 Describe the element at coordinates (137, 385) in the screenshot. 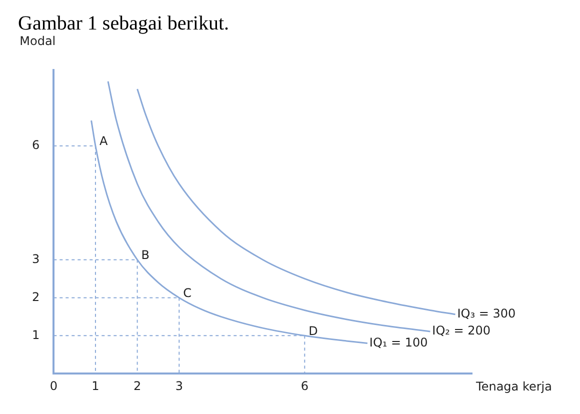

I see `x-tick-label: 2` at that location.